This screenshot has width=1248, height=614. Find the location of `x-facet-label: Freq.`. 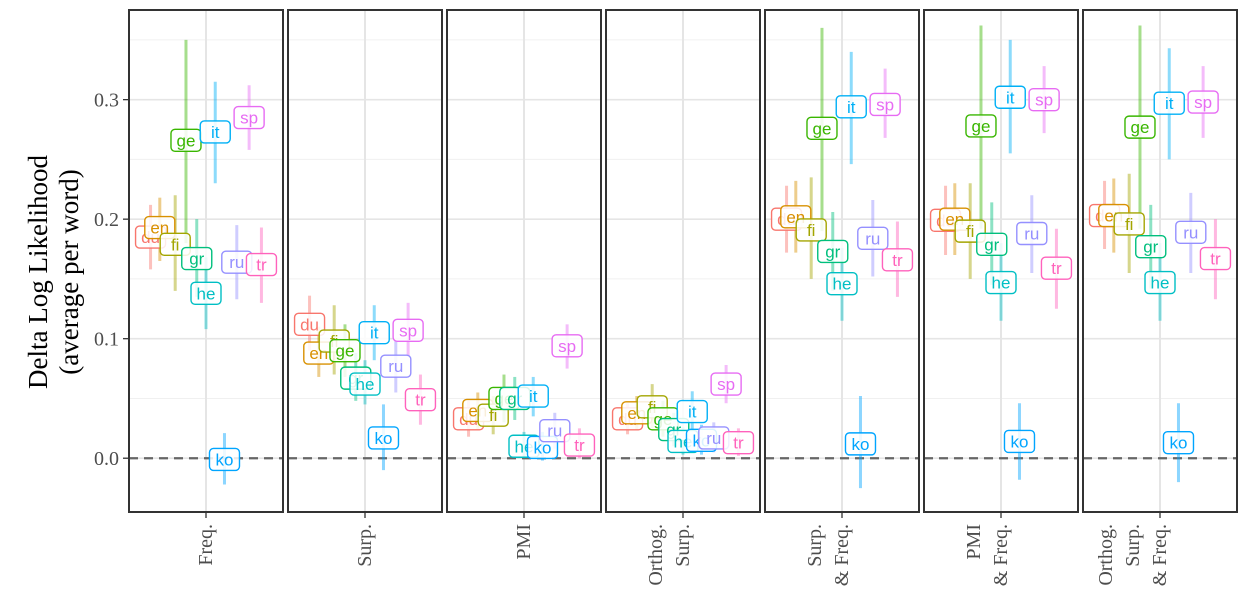

x-facet-label: Freq. is located at coordinates (206, 545).